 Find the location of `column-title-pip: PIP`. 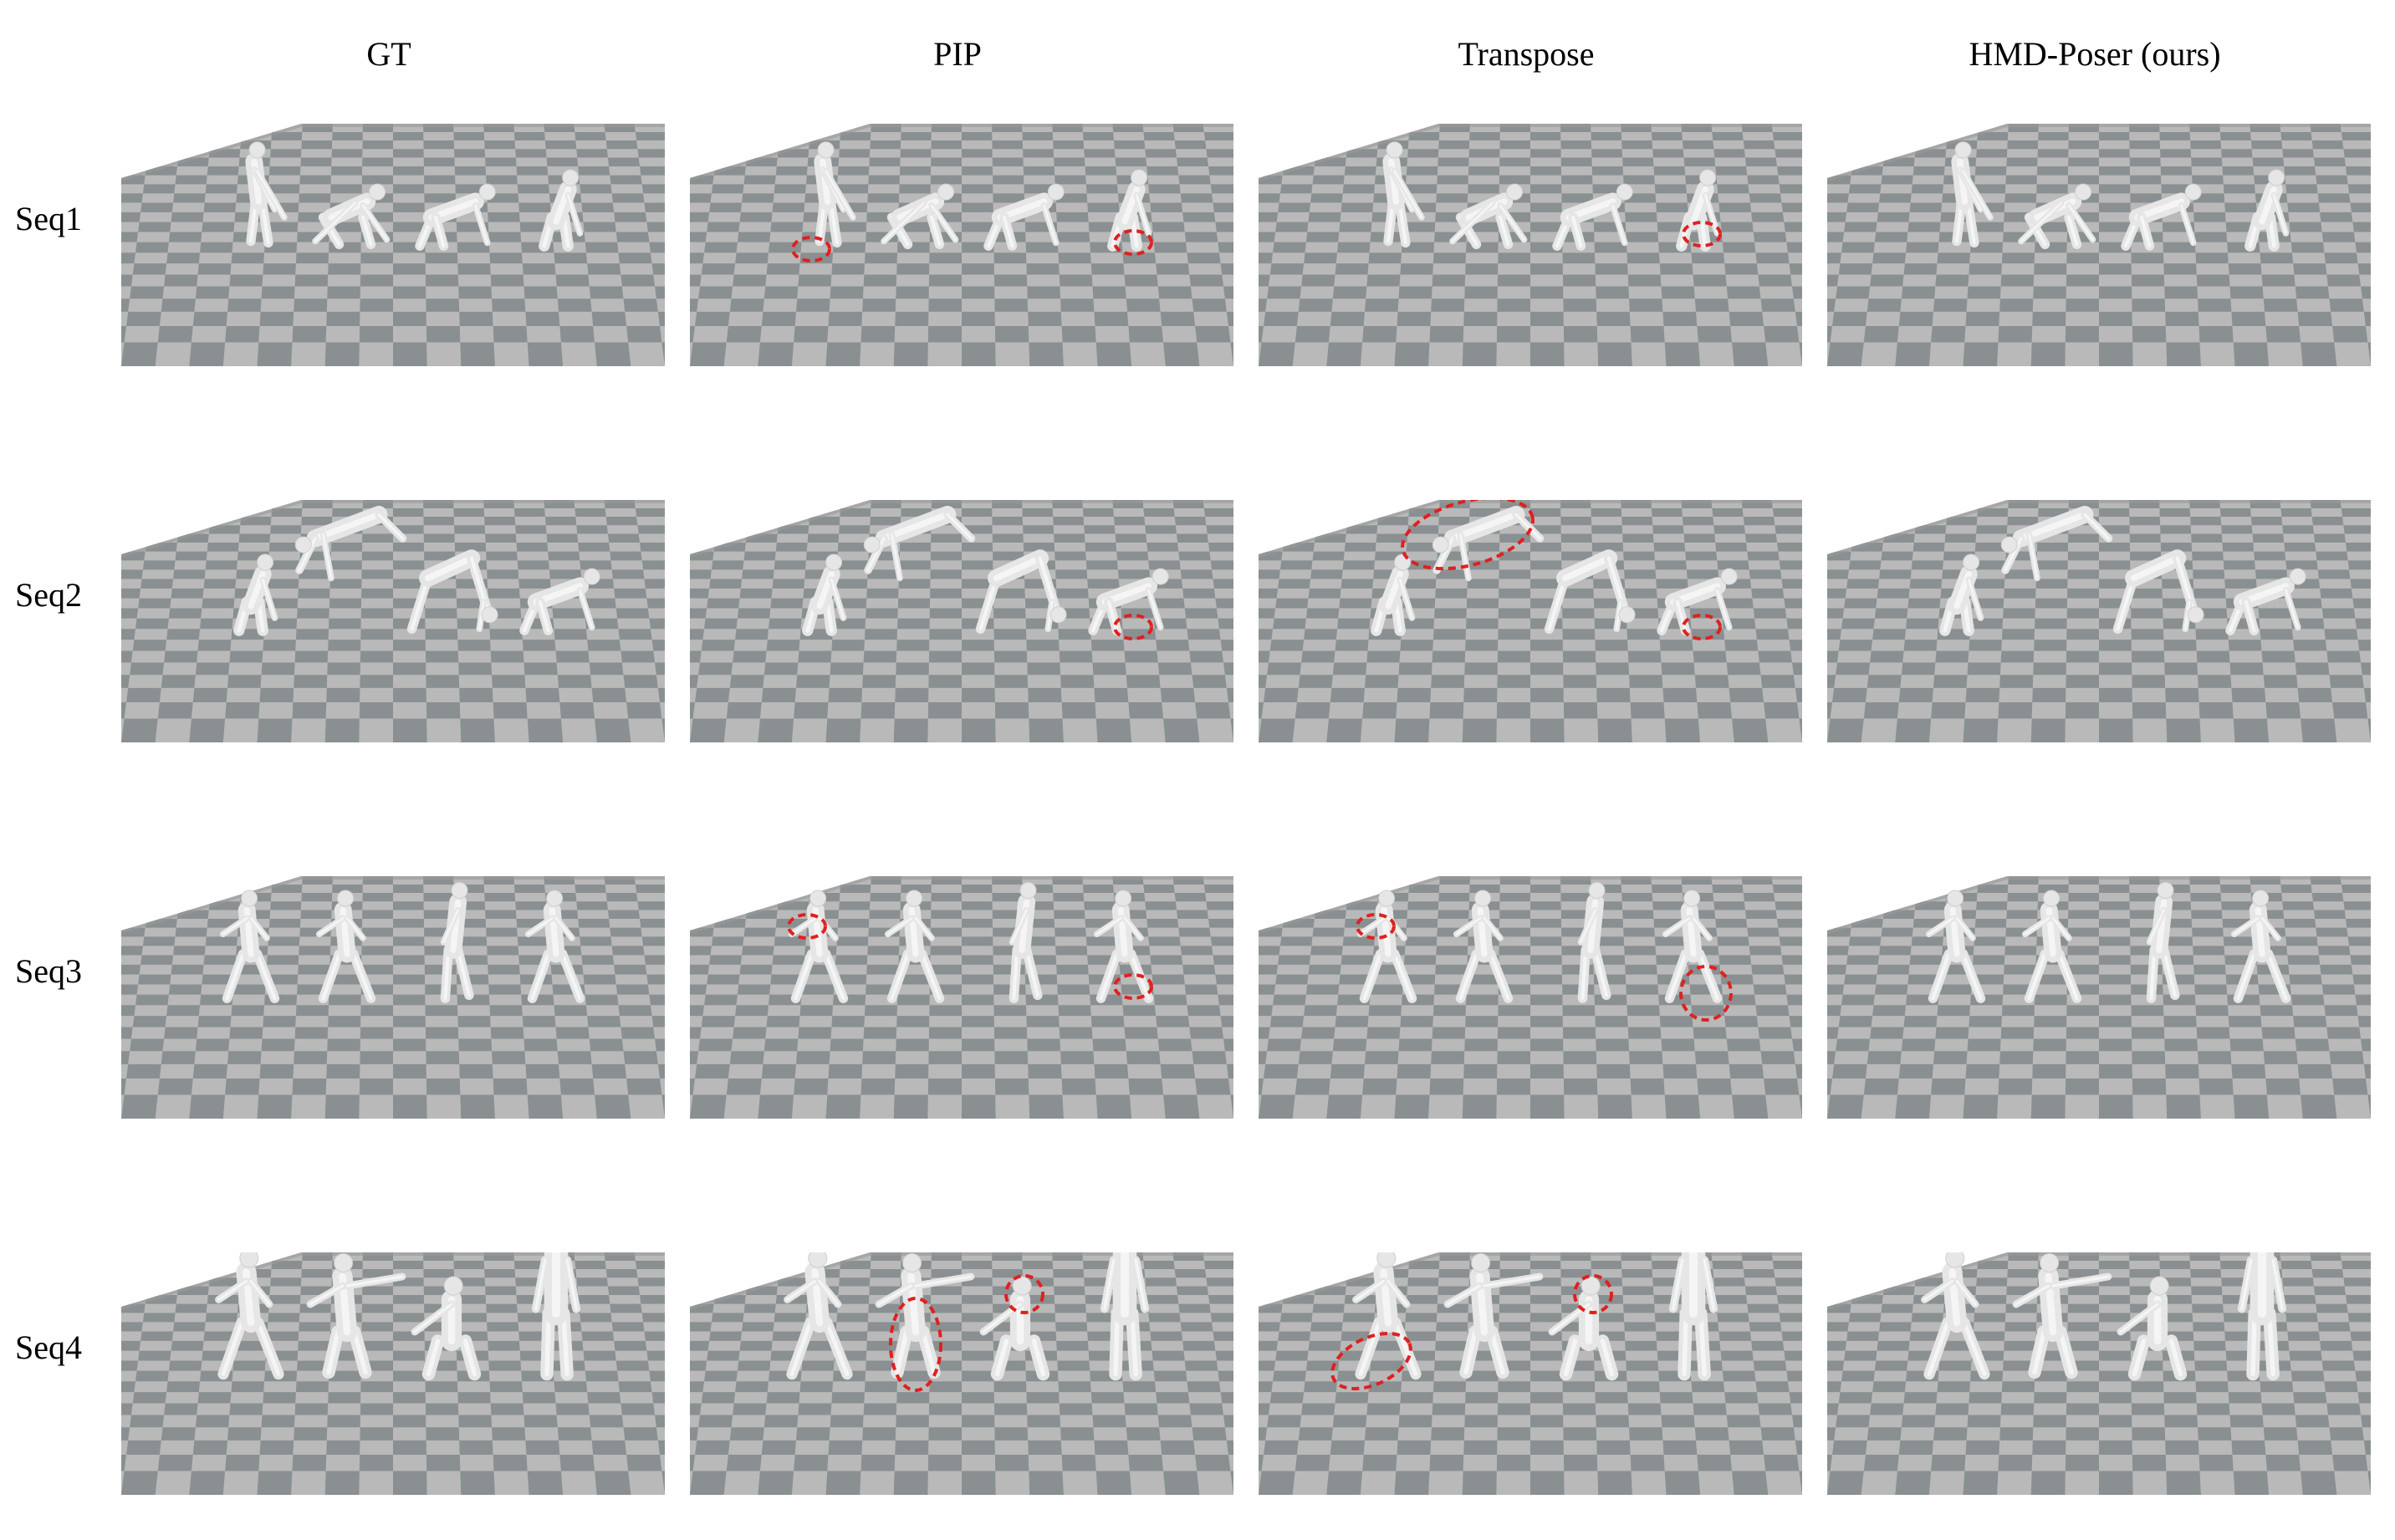

column-title-pip: PIP is located at coordinates (957, 54).